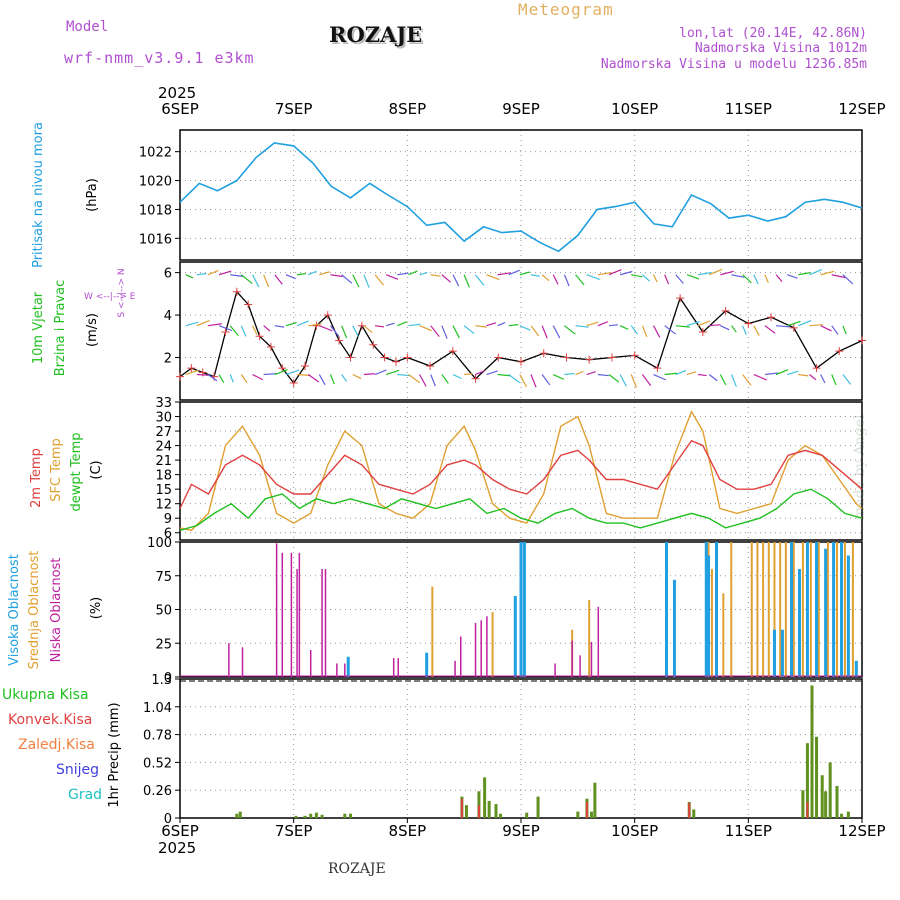  What do you see at coordinates (157, 736) in the screenshot?
I see `y-tick-label: 0.78` at bounding box center [157, 736].